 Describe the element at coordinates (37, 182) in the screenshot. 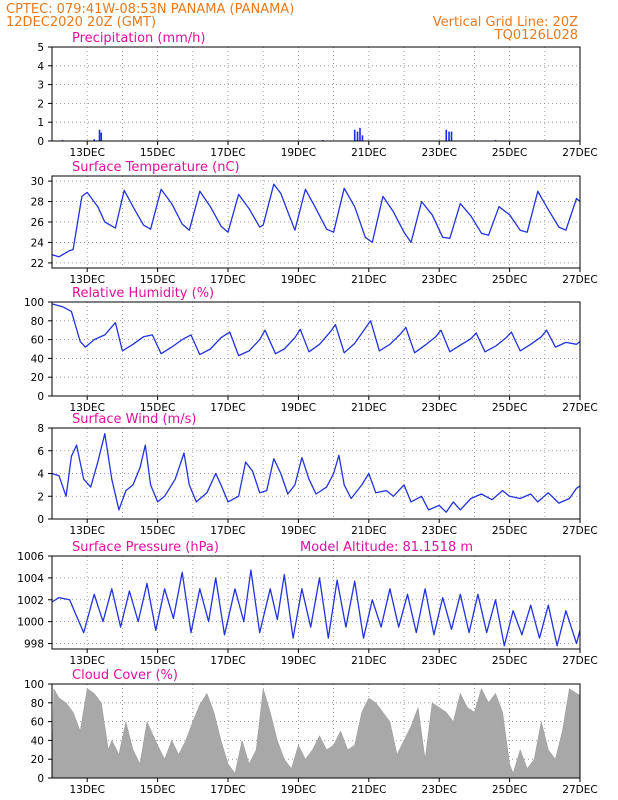

I see `ytick-label: 30` at that location.